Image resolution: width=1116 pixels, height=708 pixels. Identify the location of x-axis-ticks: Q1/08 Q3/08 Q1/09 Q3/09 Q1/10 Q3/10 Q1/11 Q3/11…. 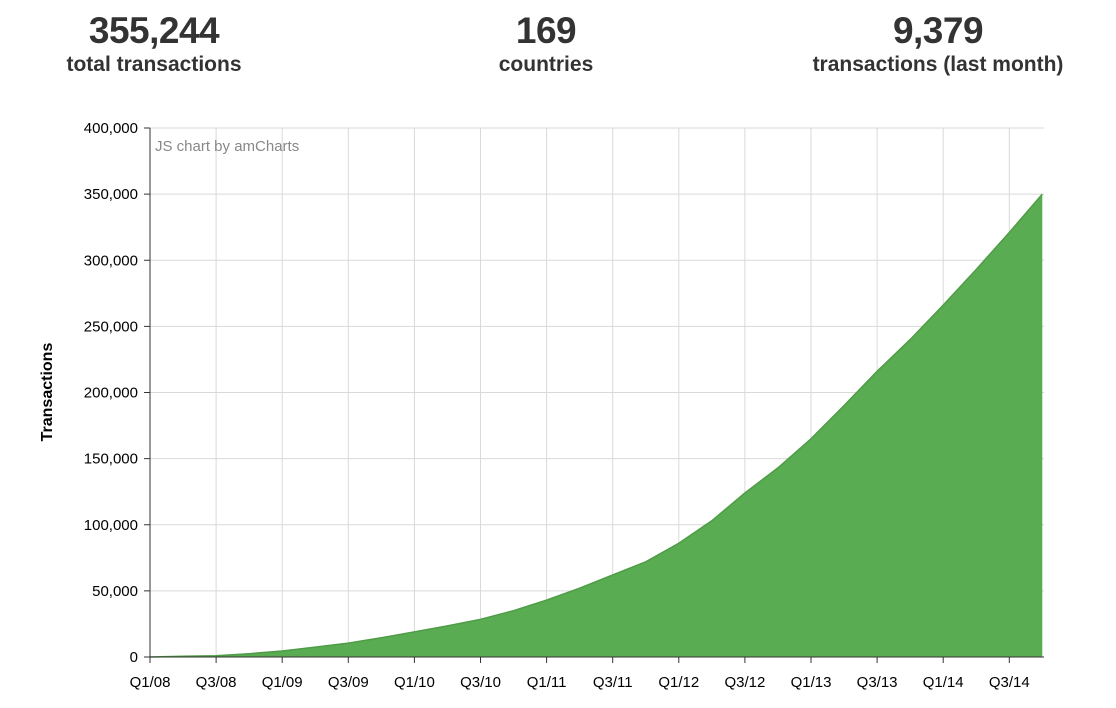
(580, 674).